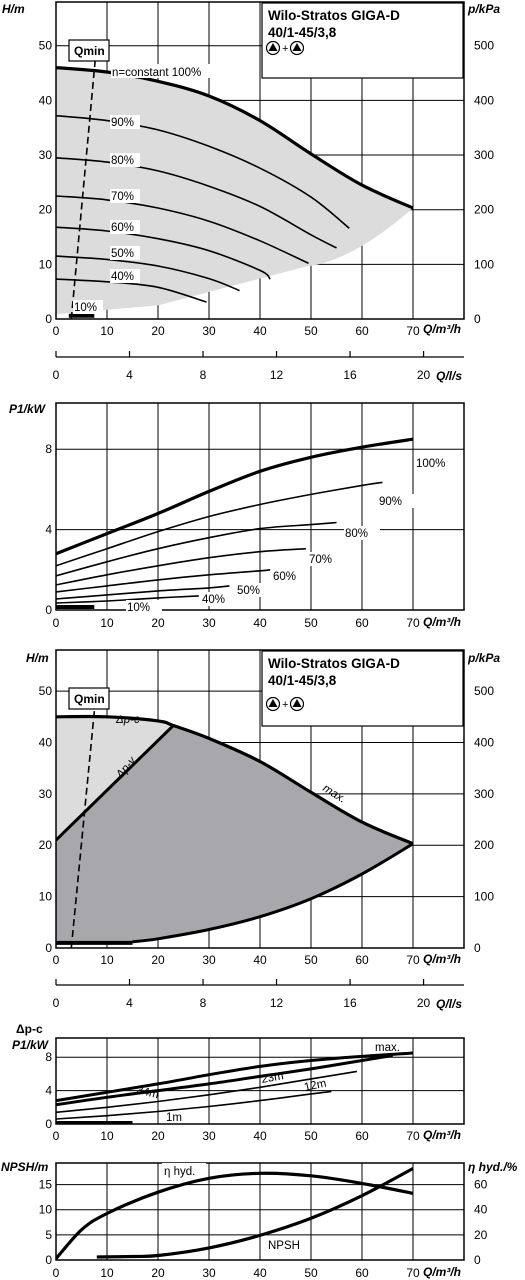 This screenshot has width=525, height=1280. What do you see at coordinates (483, 9) in the screenshot?
I see `pressure-axis-label: p/kPa` at bounding box center [483, 9].